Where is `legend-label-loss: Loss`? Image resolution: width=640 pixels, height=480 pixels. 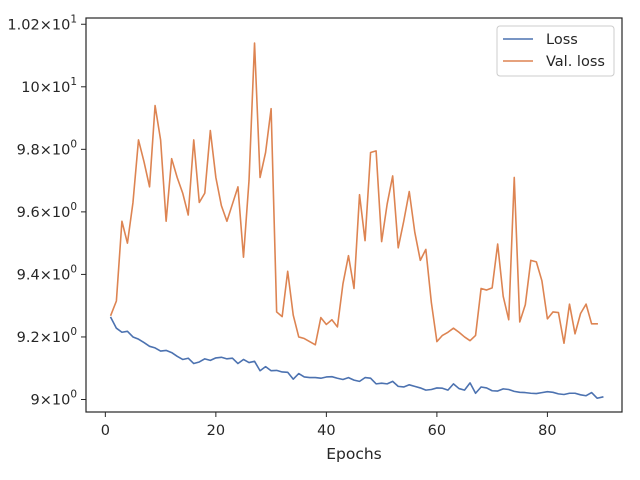
legend-label-loss: Loss is located at coordinates (562, 40).